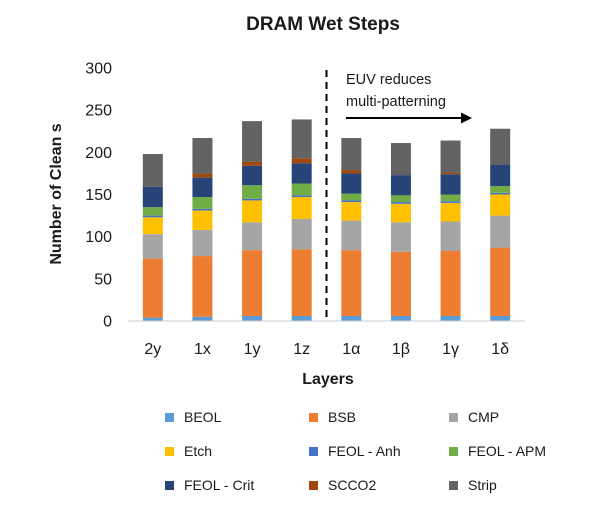 The image size is (600, 506). I want to click on legend-label: Strip, so click(482, 485).